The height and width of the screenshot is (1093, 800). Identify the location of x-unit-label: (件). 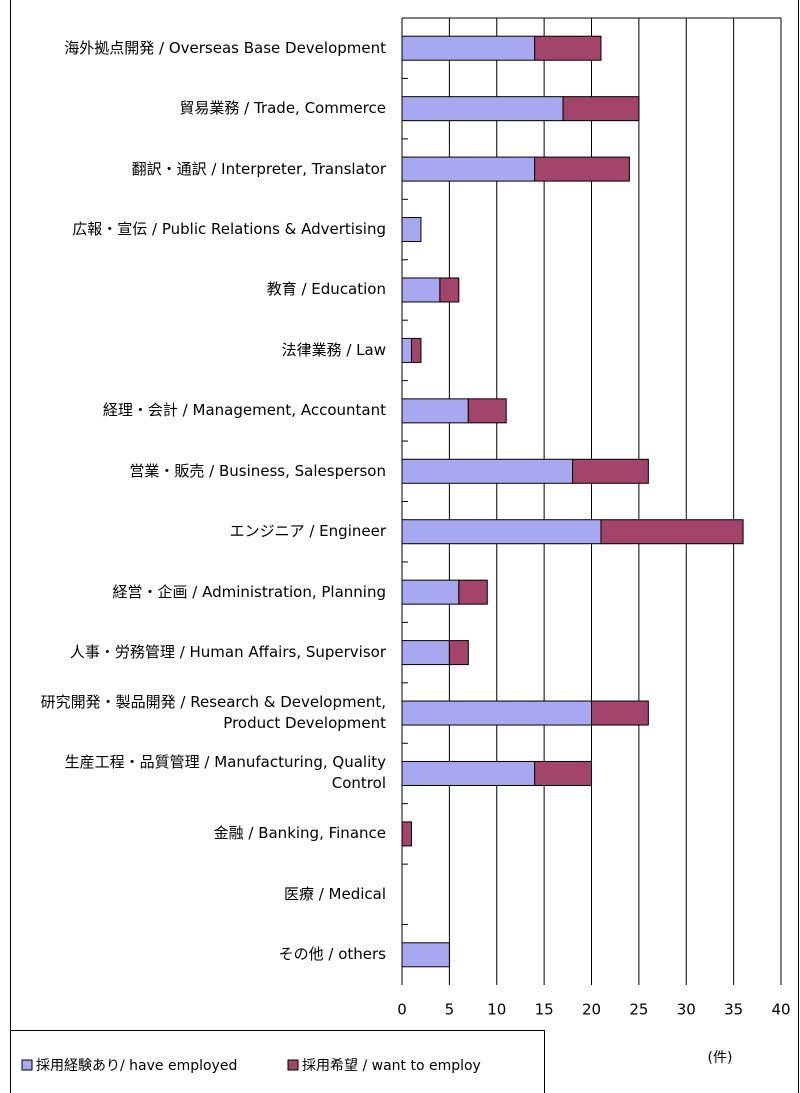
(720, 1058).